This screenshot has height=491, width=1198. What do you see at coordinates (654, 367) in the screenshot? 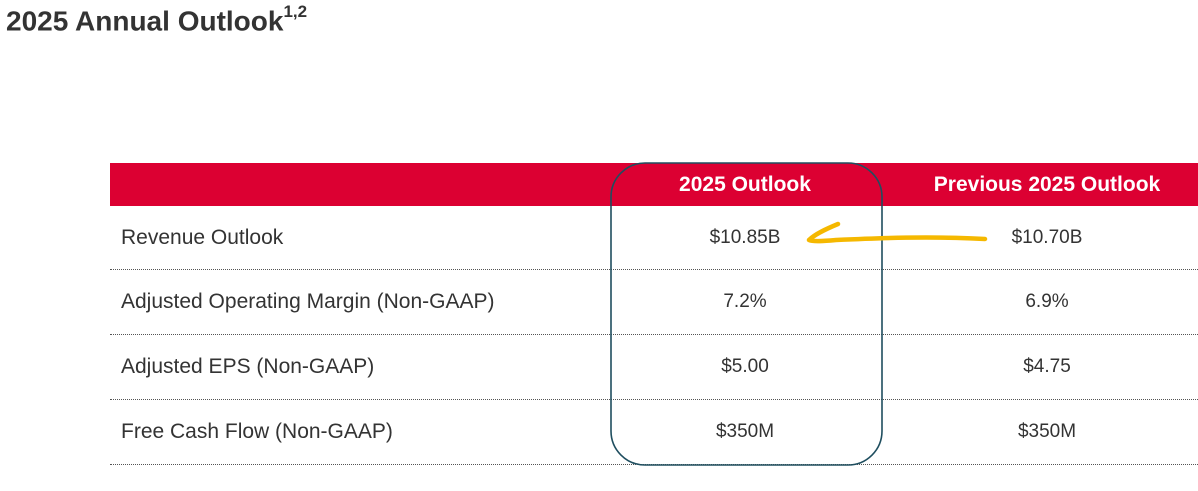
I see `table-row-adjusted-eps: Adjusted EPS (Non-GAAP) $5.00 $4.75` at bounding box center [654, 367].